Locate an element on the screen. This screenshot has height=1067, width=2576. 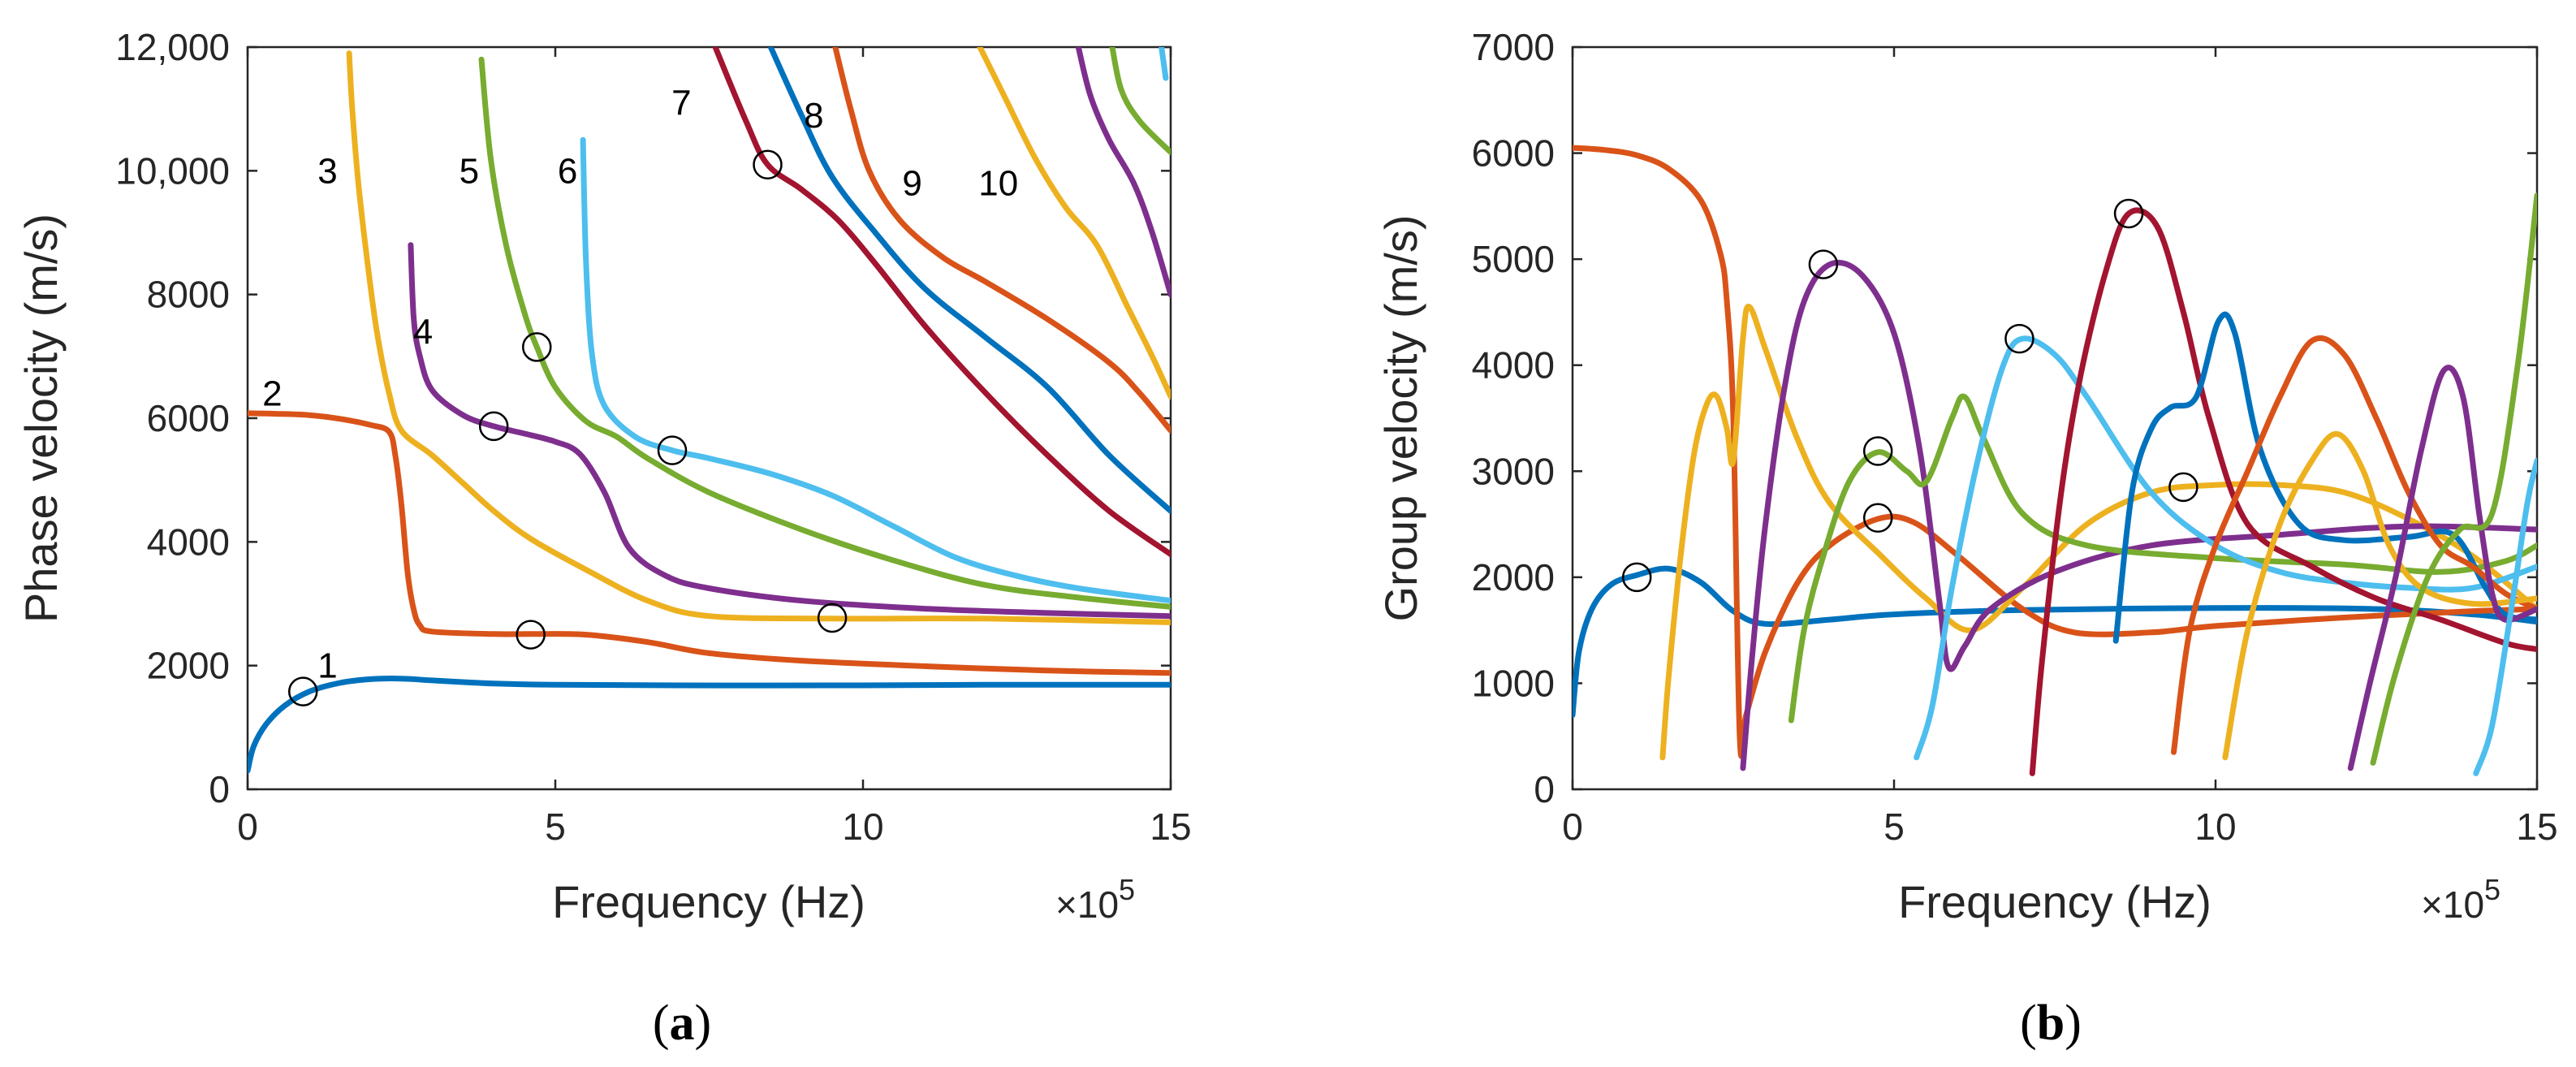
y-tick-label: 3000 is located at coordinates (1513, 471).